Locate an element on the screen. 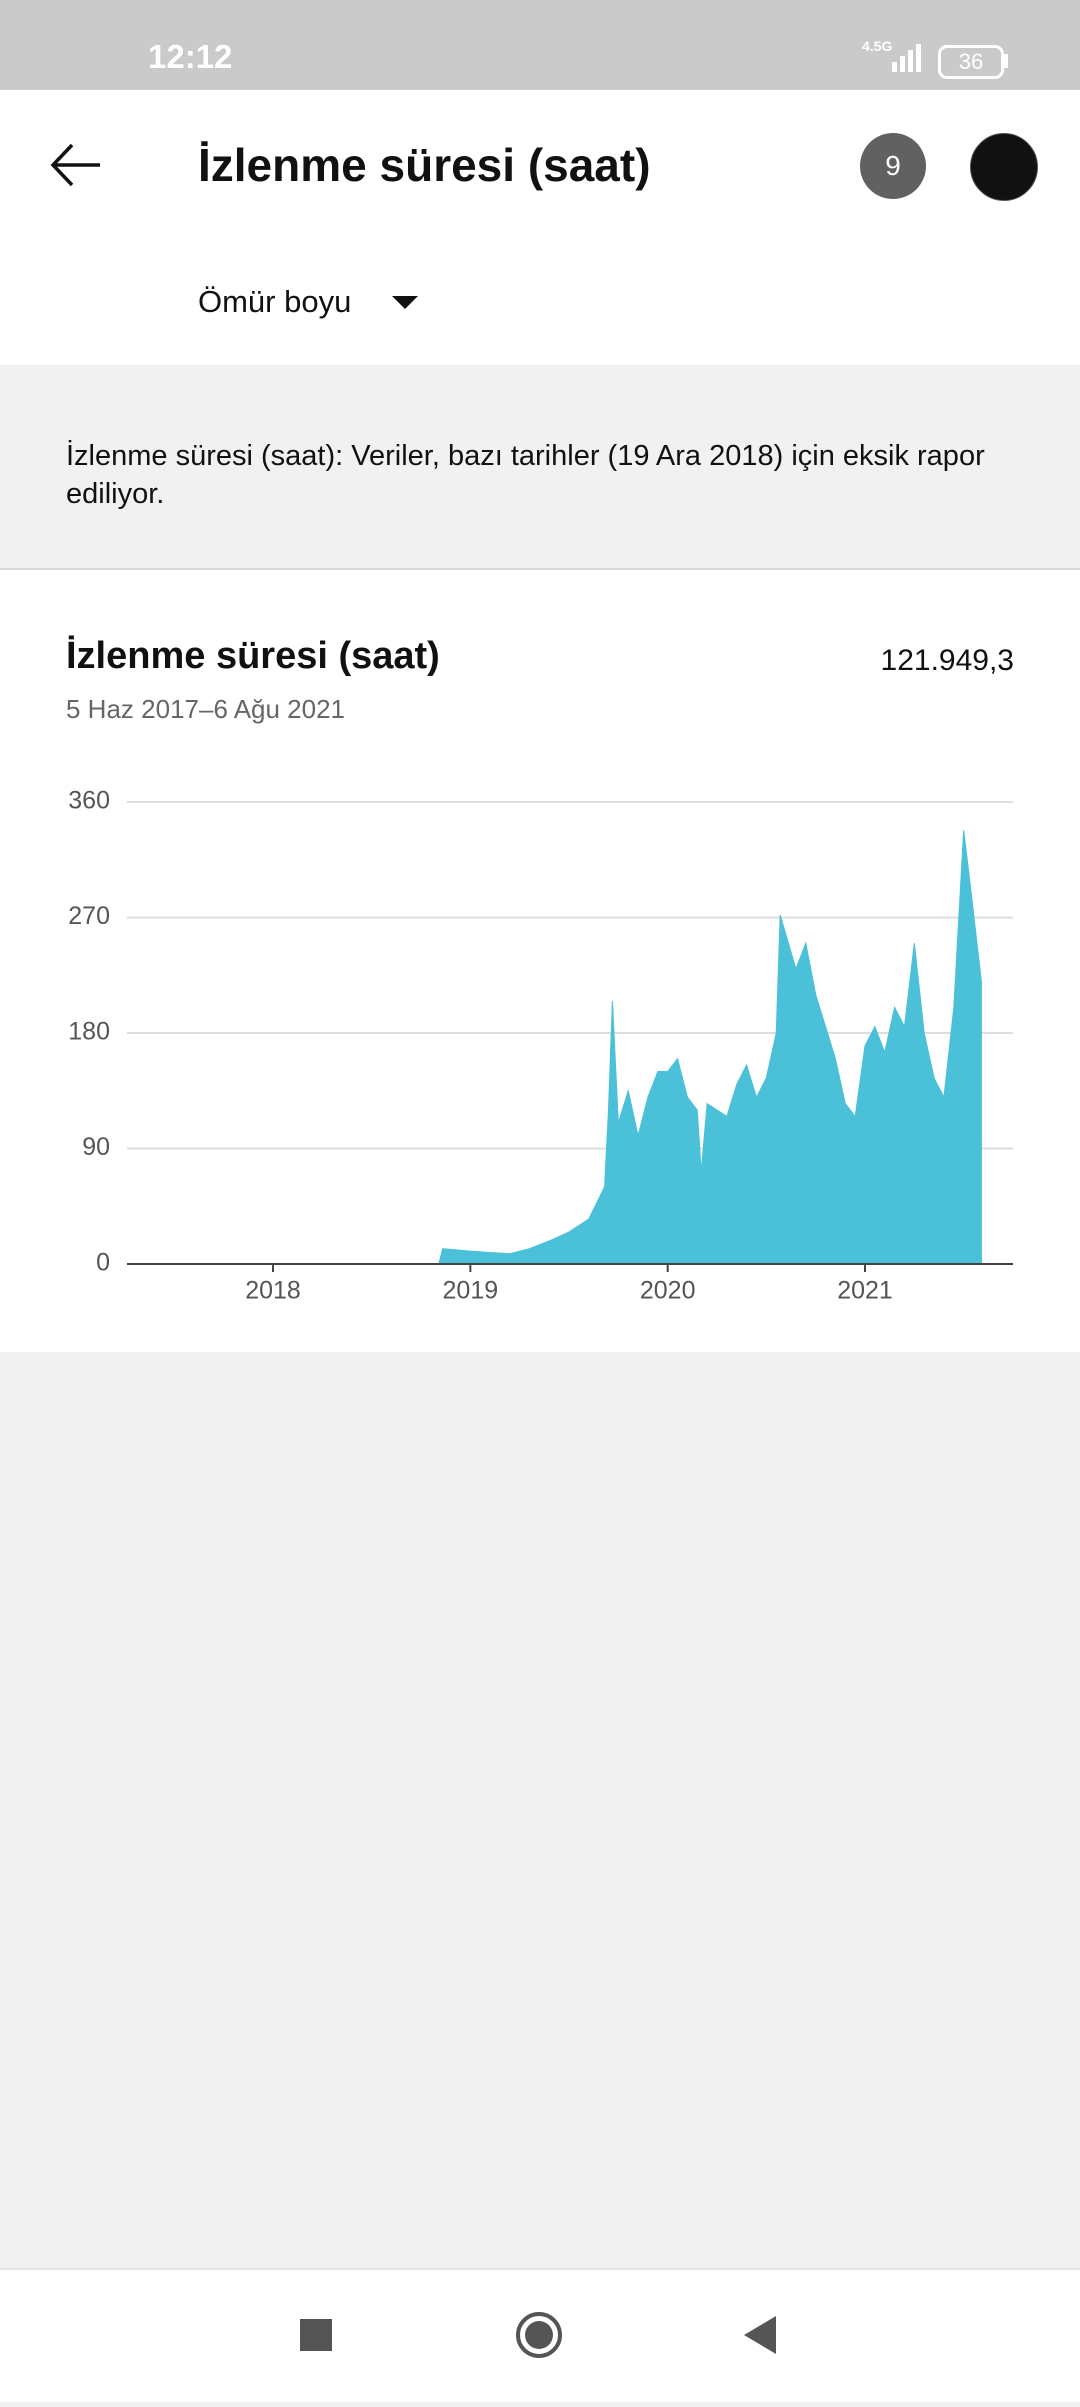 The image size is (1080, 2407). y-tick-label: 0 is located at coordinates (103, 1263).